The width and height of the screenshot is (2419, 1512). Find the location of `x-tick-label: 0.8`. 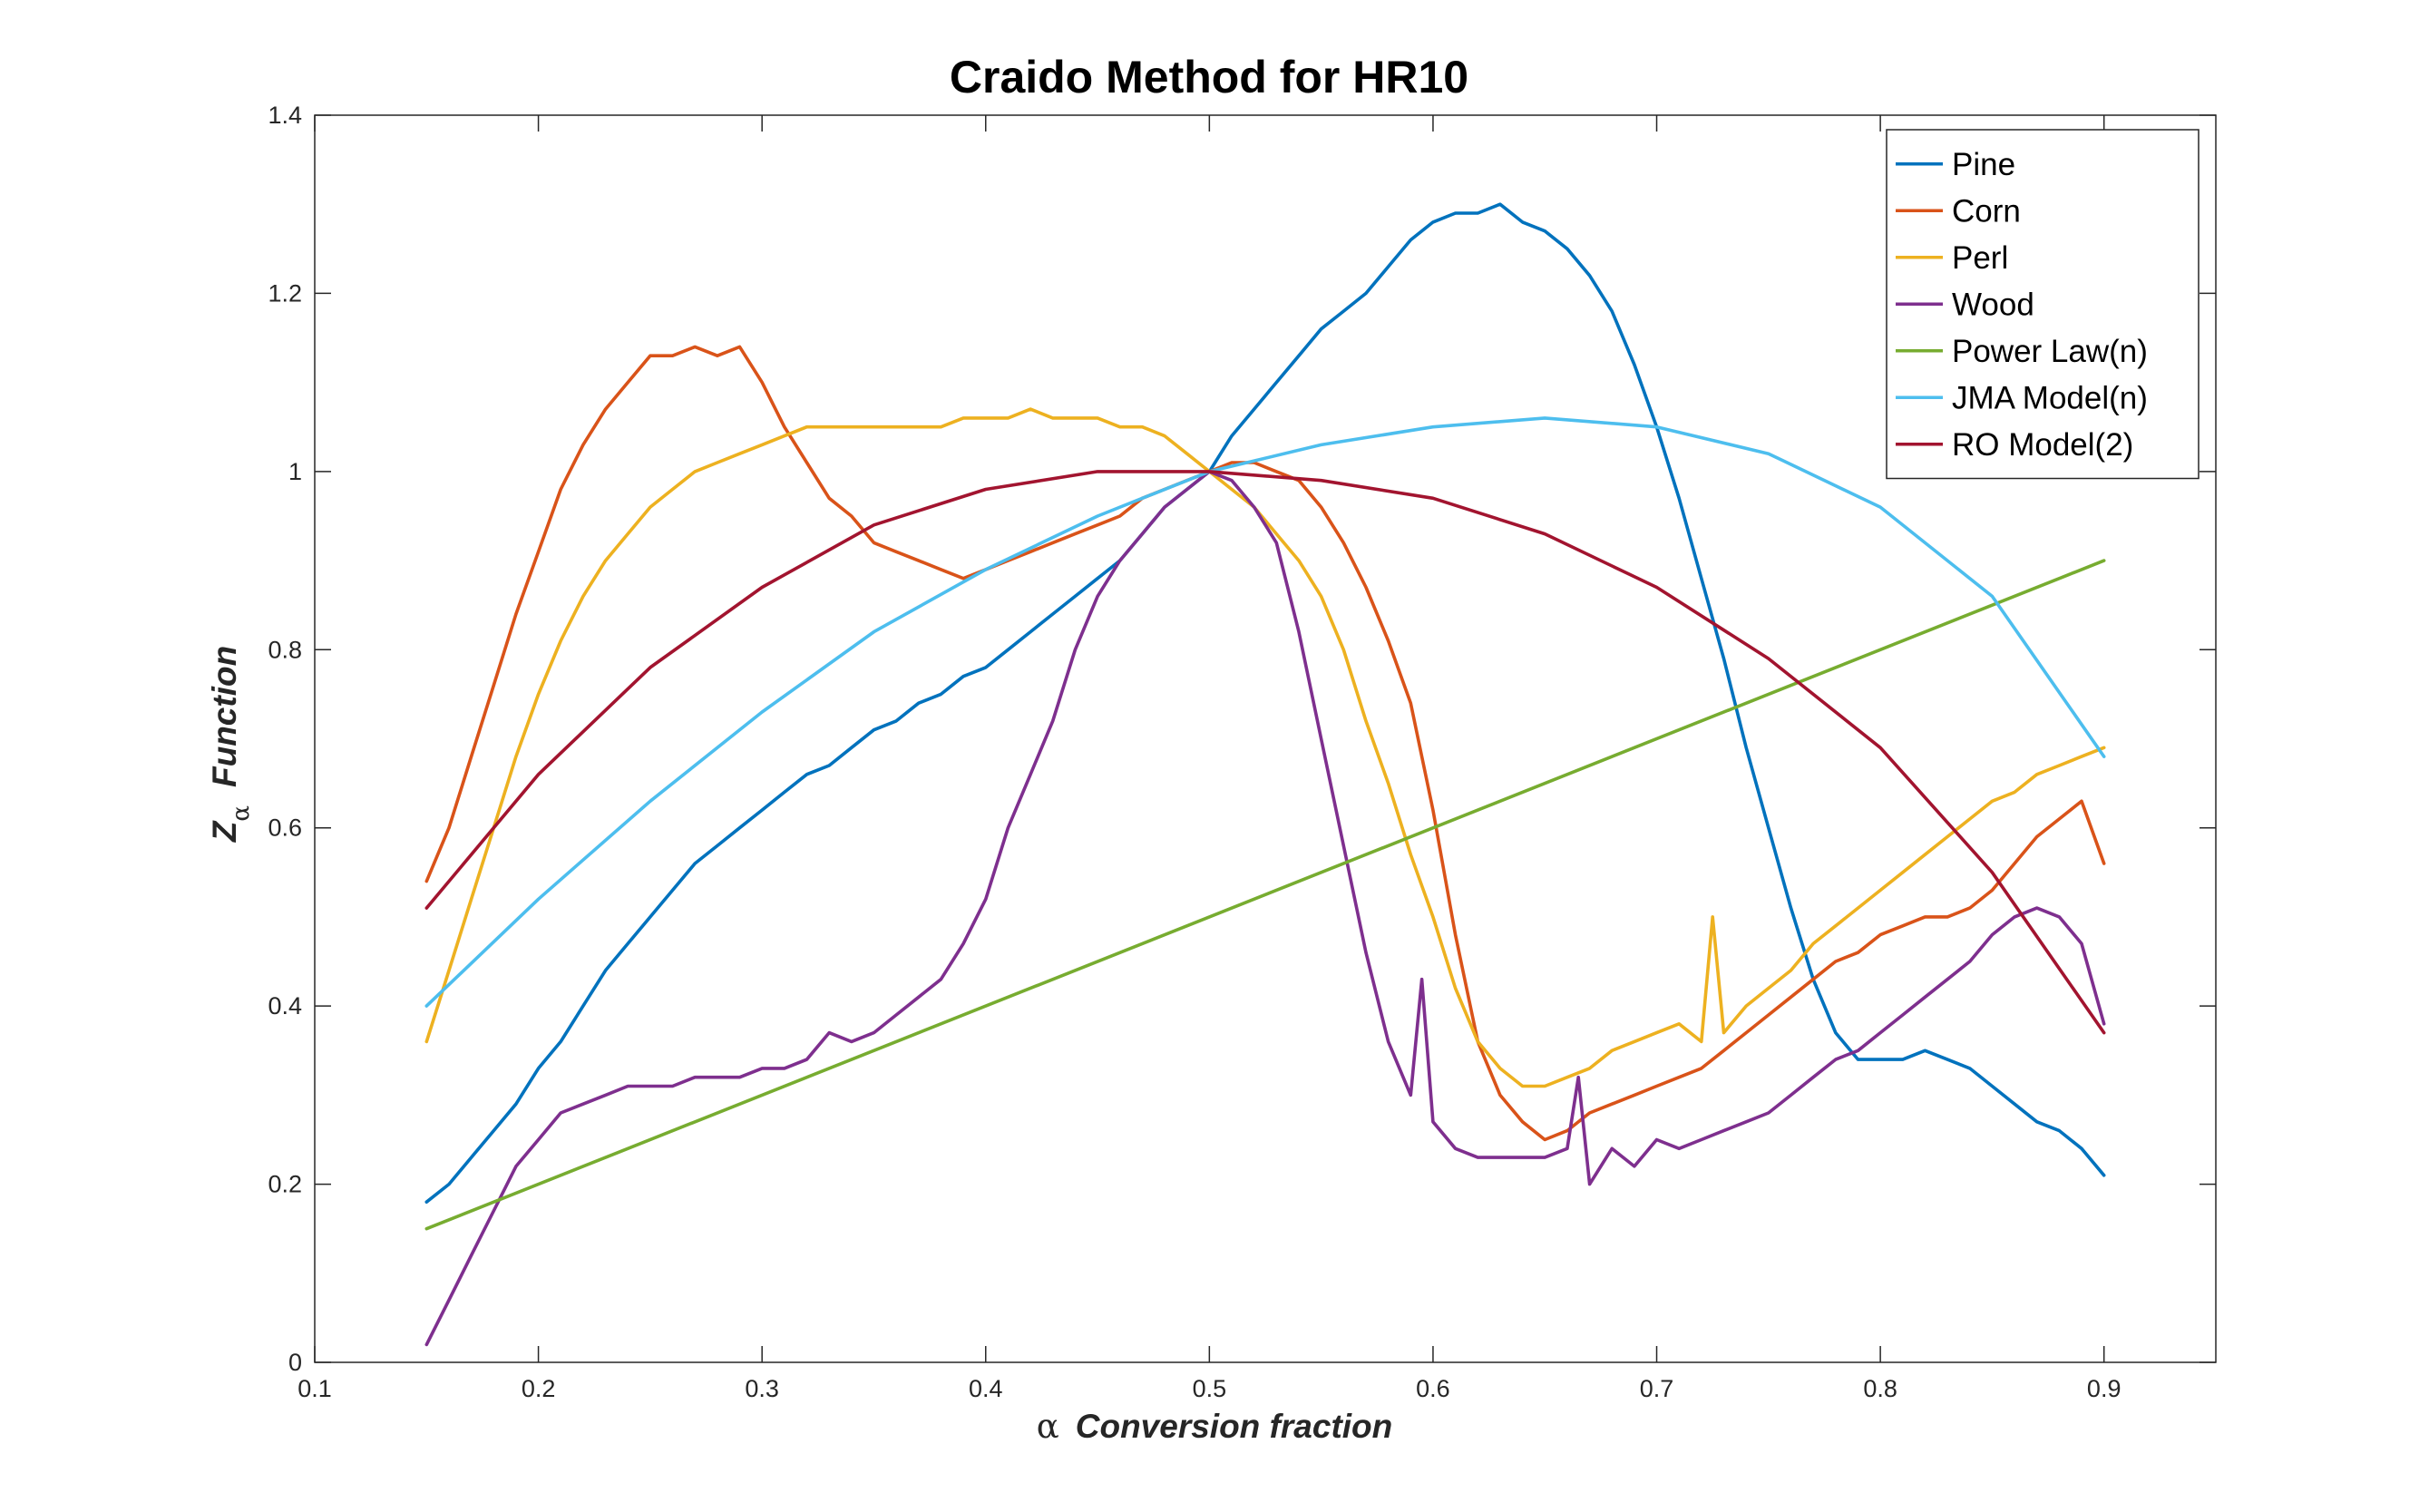

x-tick-label: 0.8 is located at coordinates (1880, 1388).